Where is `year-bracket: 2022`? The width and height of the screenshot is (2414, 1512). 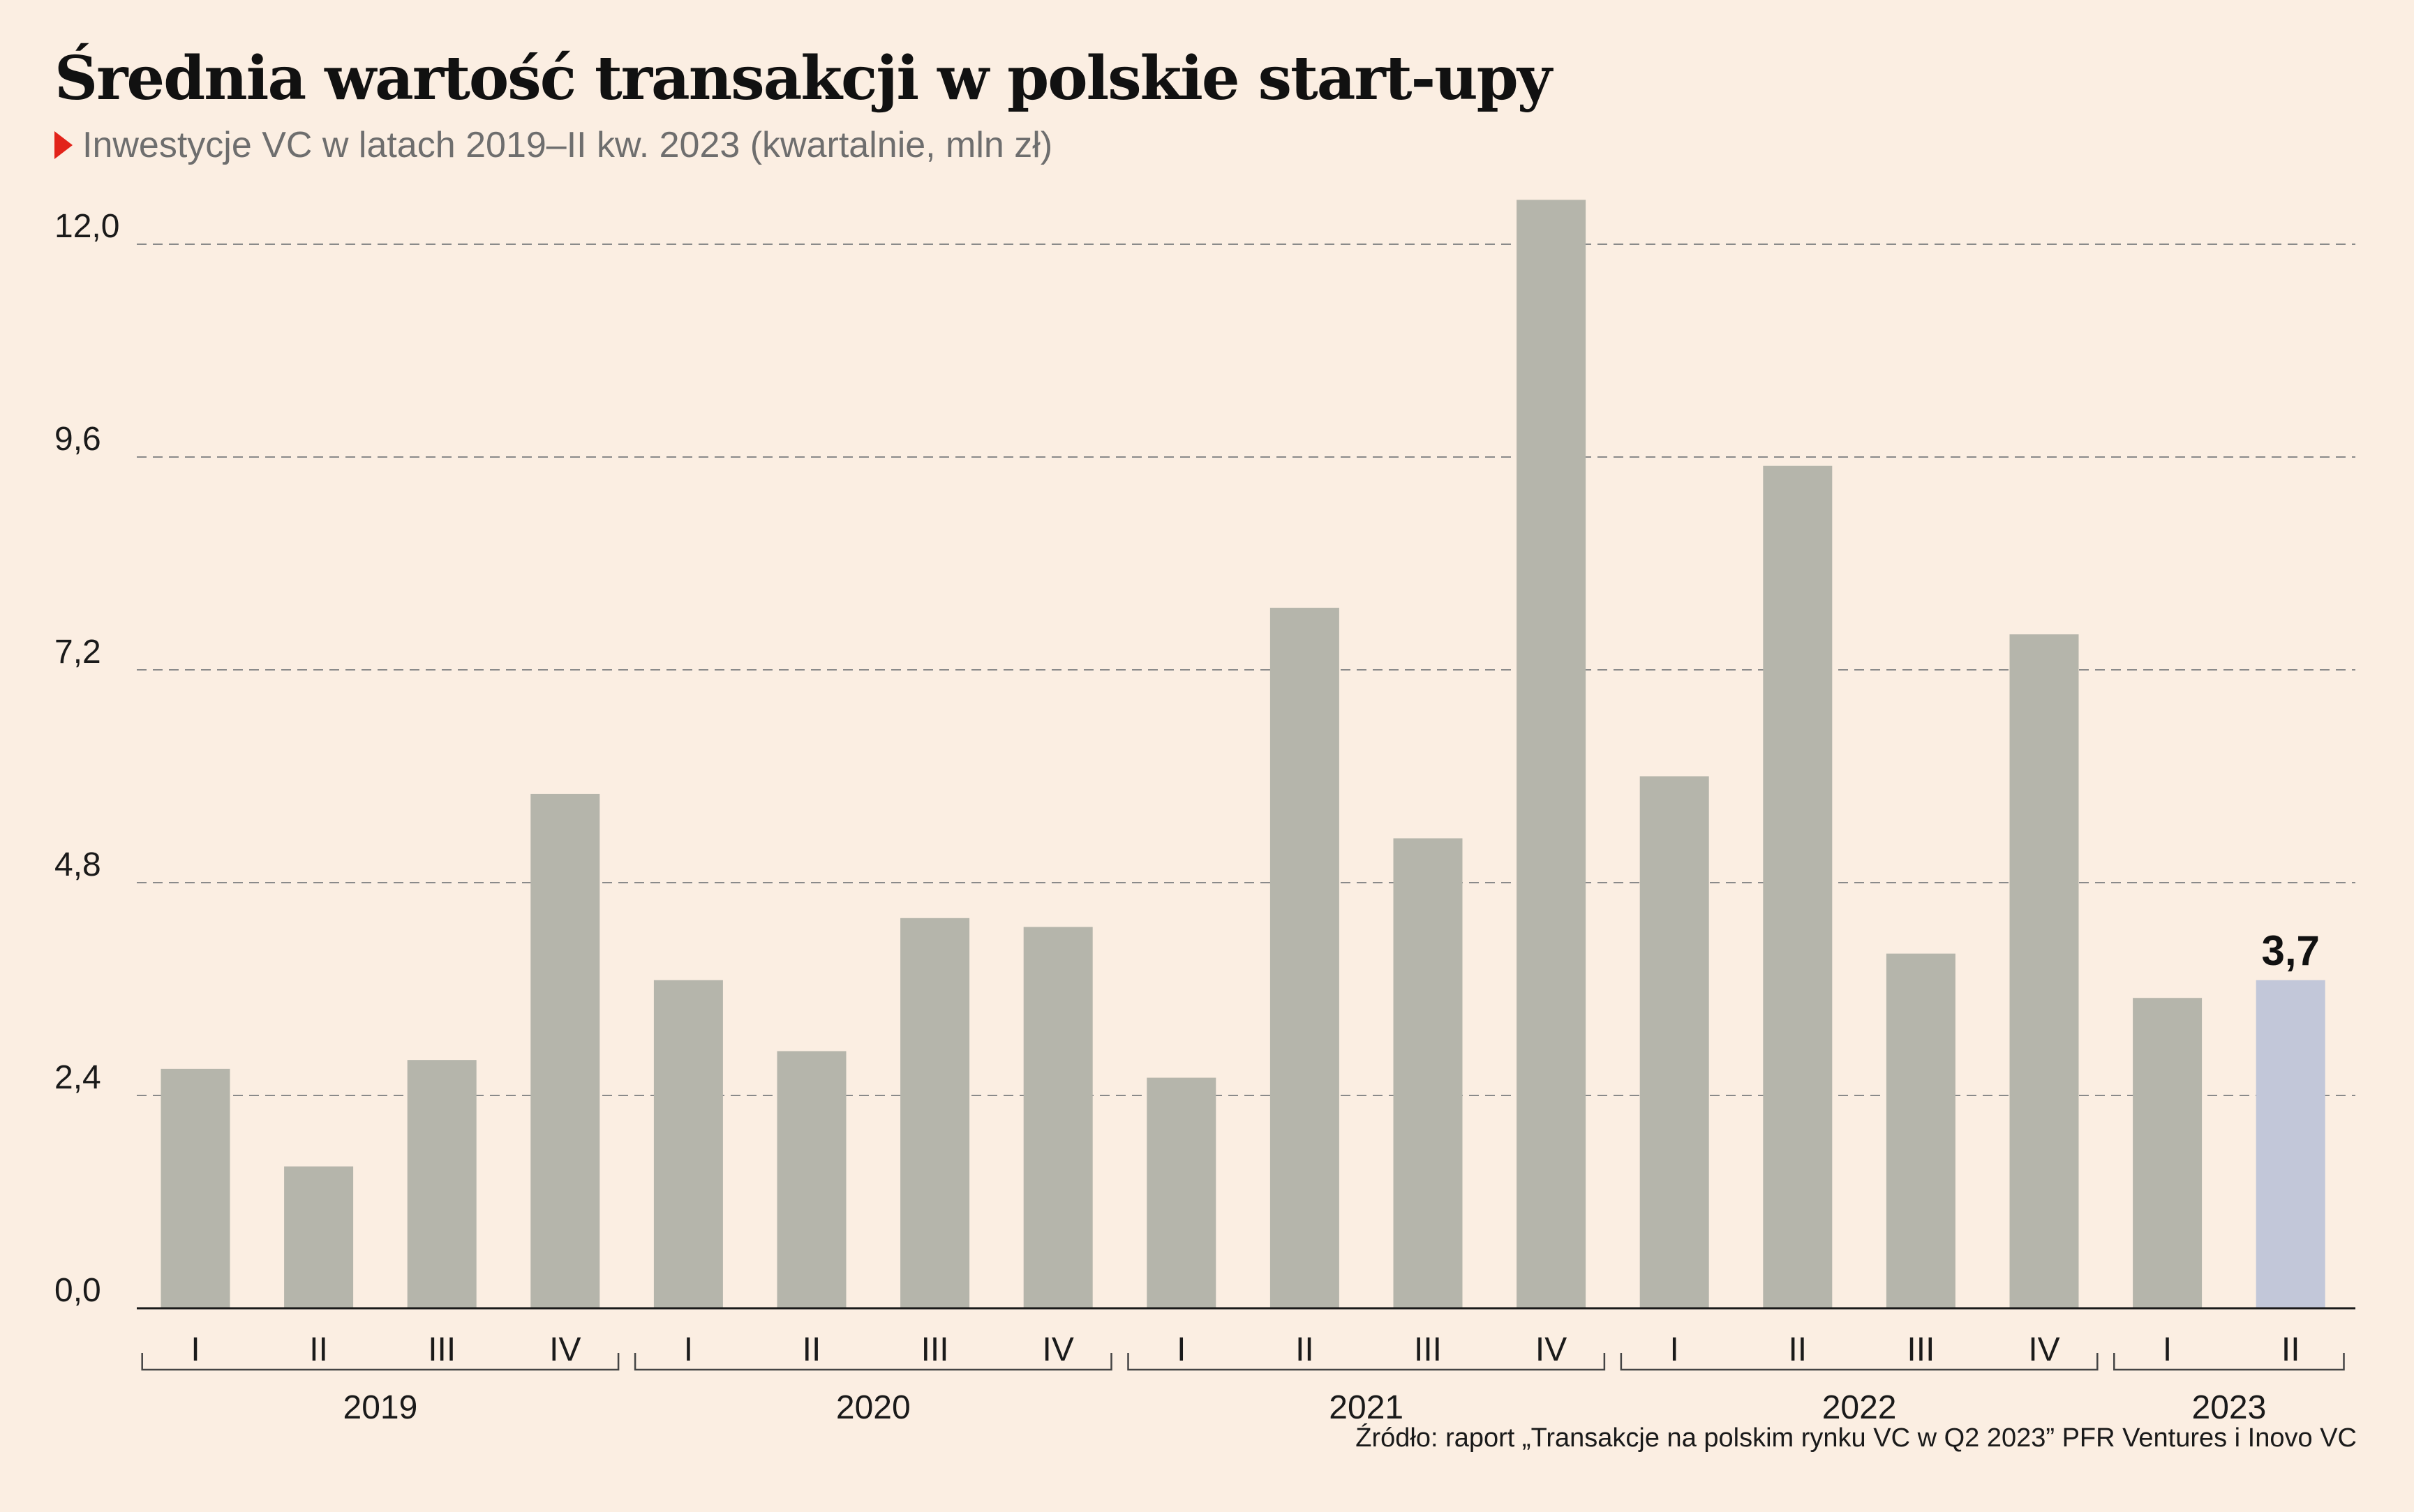 year-bracket: 2022 is located at coordinates (1860, 1389).